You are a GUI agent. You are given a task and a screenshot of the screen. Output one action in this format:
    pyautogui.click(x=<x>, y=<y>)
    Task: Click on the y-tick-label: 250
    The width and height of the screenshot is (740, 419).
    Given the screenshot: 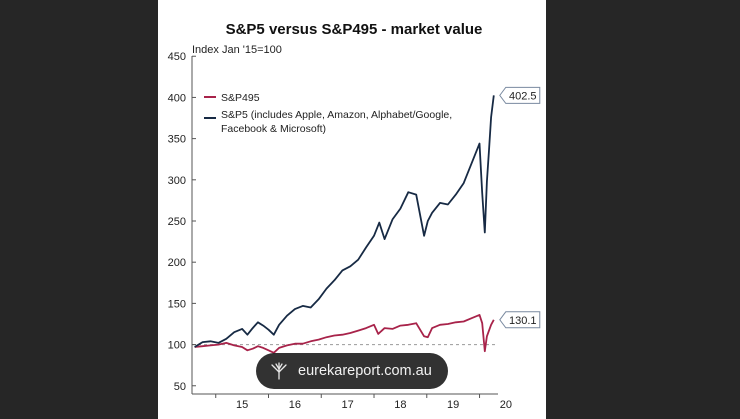 What is the action you would take?
    pyautogui.click(x=177, y=222)
    